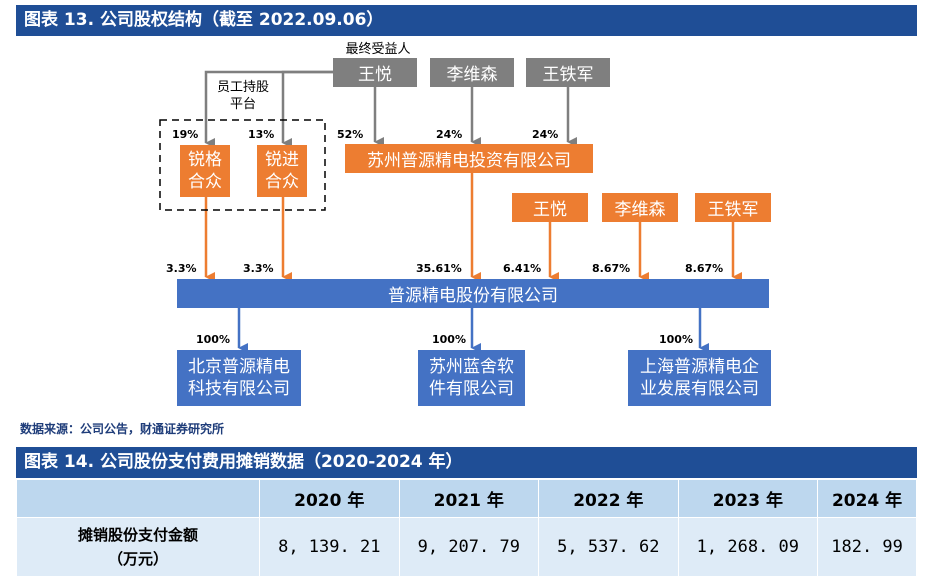 The width and height of the screenshot is (949, 577). I want to click on value-2023: 1, 268. 09, so click(748, 547).